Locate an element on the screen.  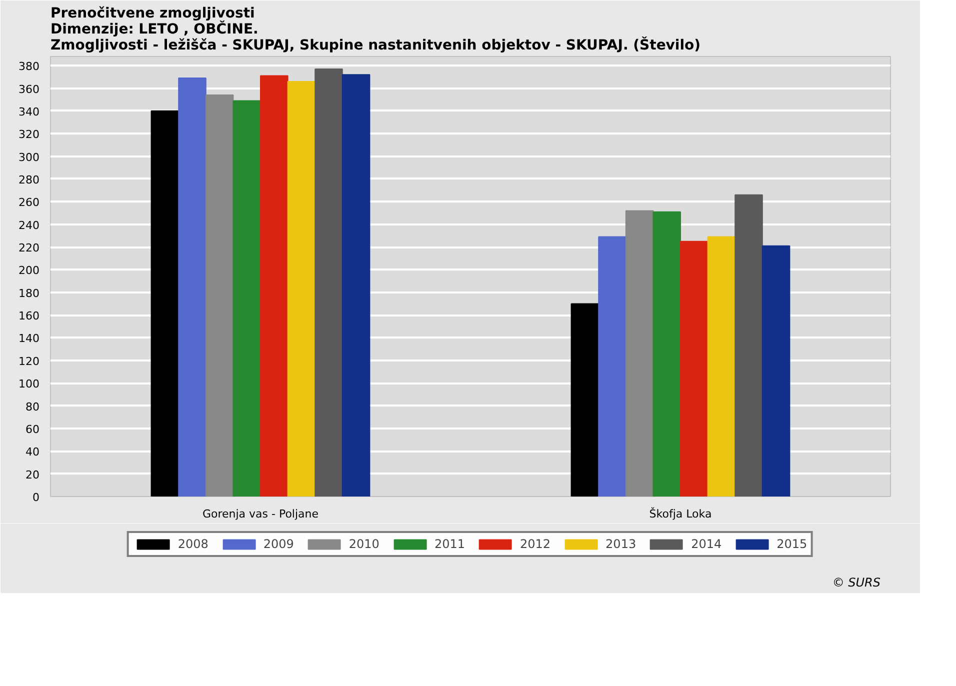
y-tick-label: 80 is located at coordinates (33, 407).